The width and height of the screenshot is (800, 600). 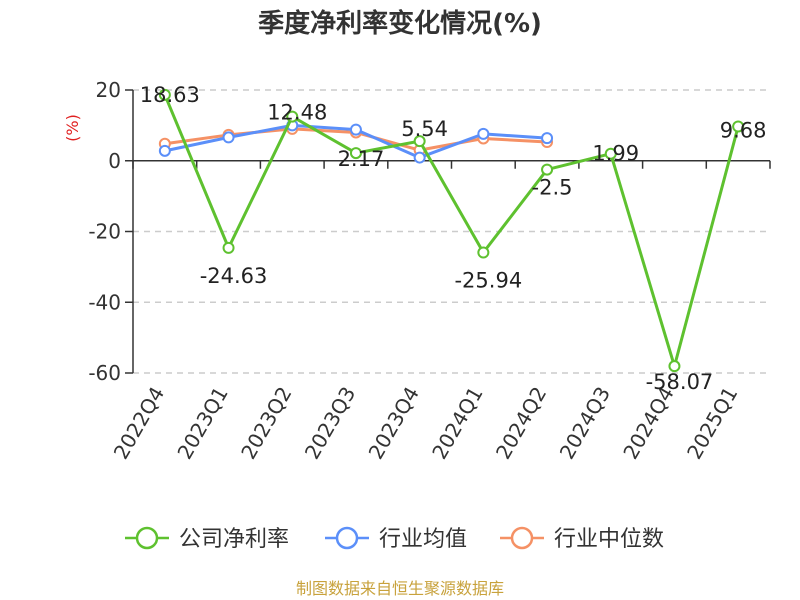 I want to click on data-label: -25.94, so click(x=488, y=281).